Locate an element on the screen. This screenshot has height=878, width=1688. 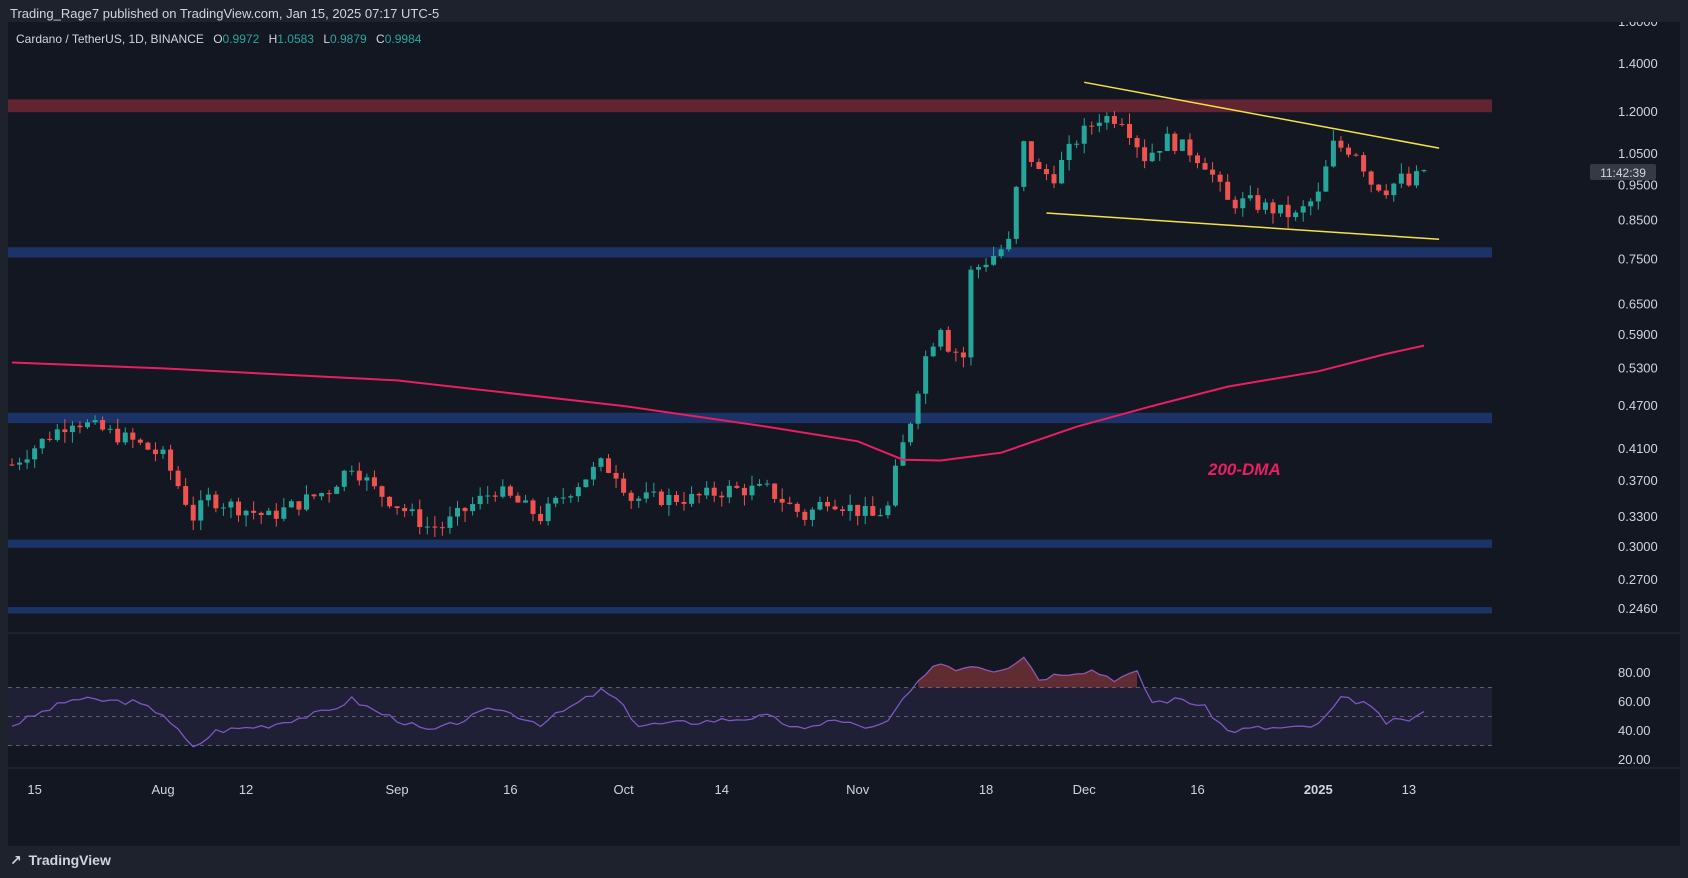
price-tick-label: 0.7500 is located at coordinates (1638, 259).